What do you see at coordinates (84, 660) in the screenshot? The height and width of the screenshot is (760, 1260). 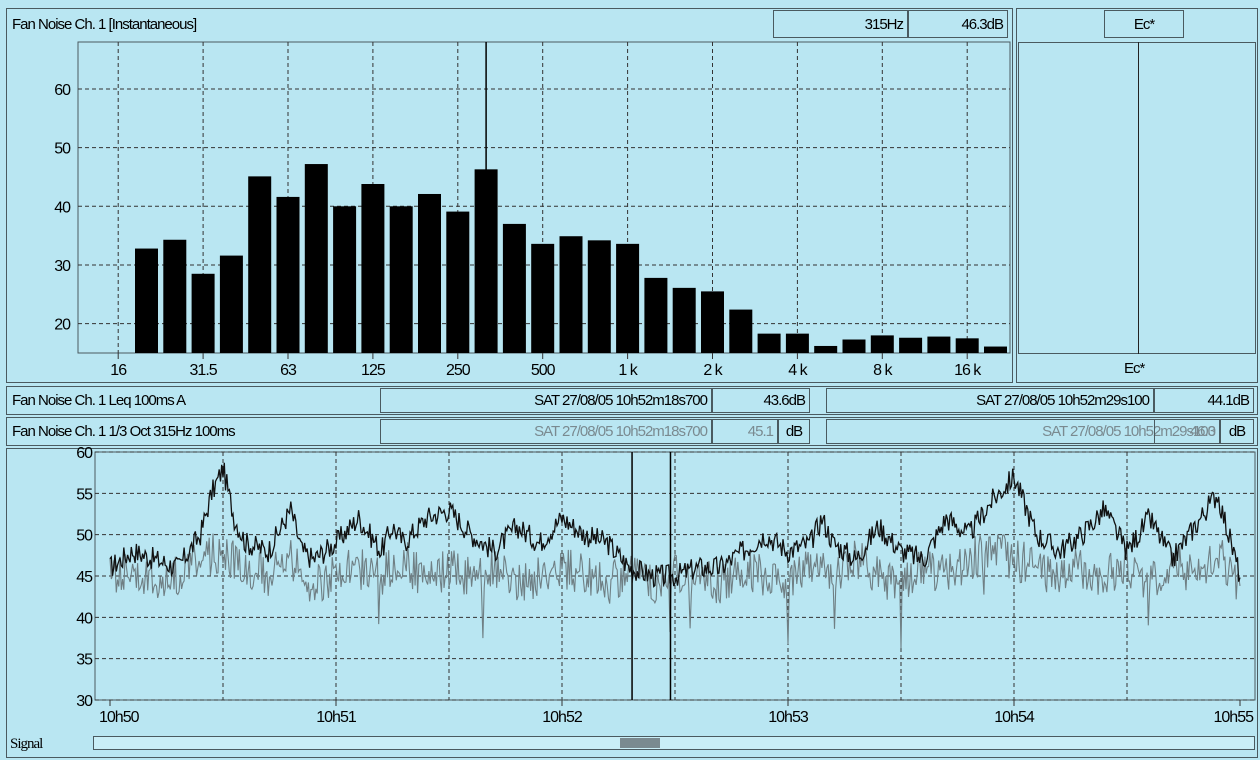 I see `time-y-tick-label: 35` at bounding box center [84, 660].